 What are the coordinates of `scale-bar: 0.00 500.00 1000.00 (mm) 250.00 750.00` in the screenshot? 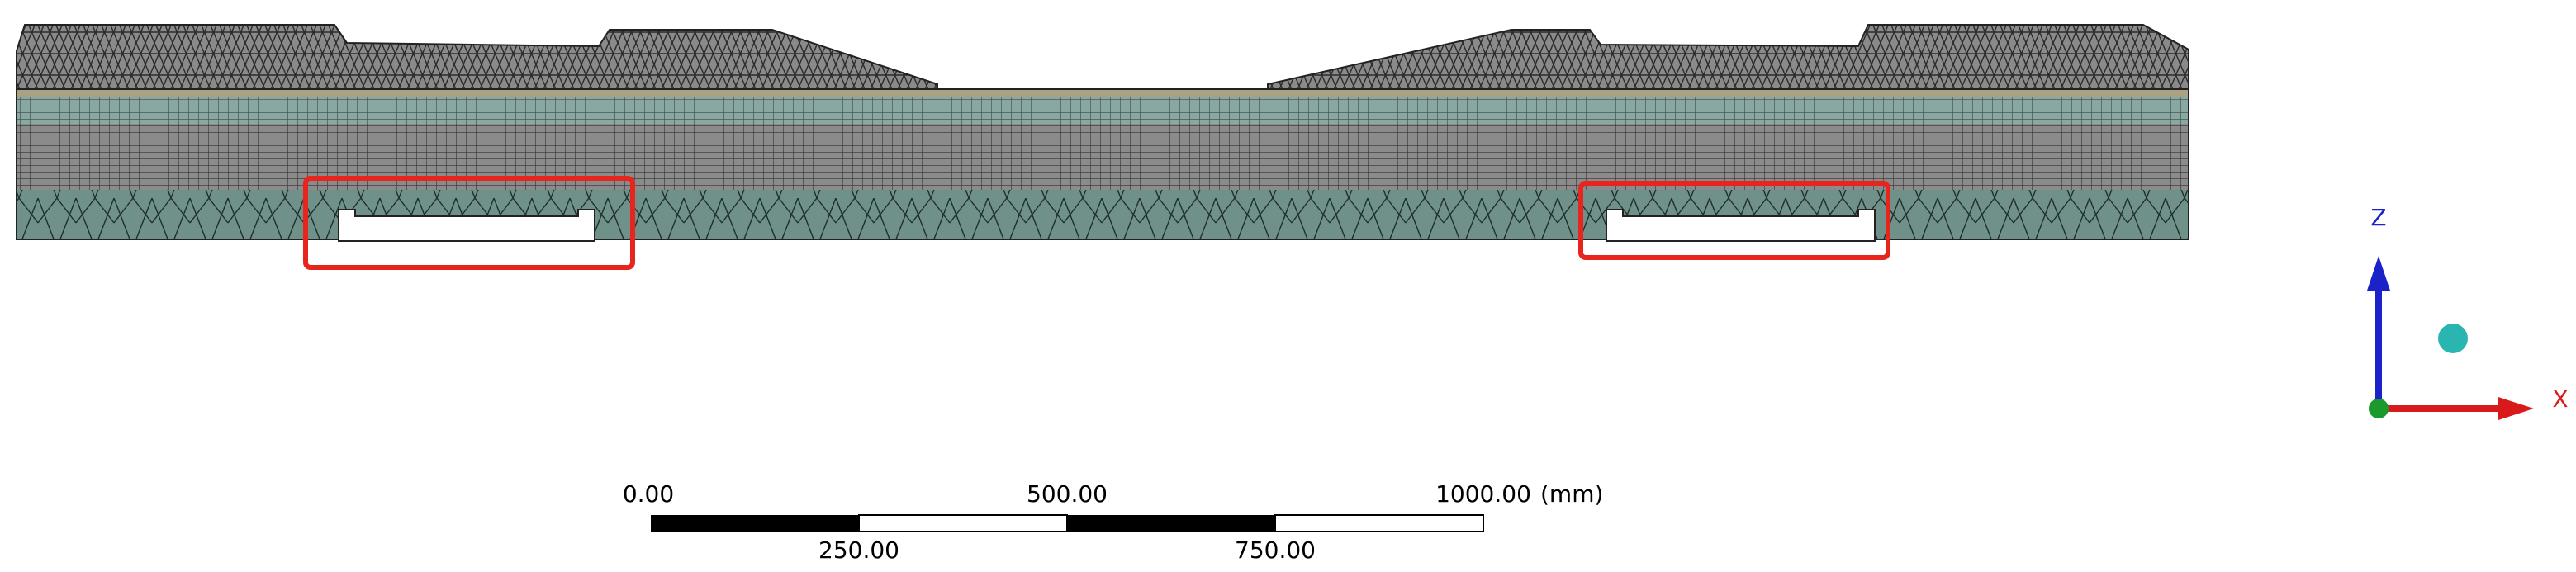 It's located at (1113, 522).